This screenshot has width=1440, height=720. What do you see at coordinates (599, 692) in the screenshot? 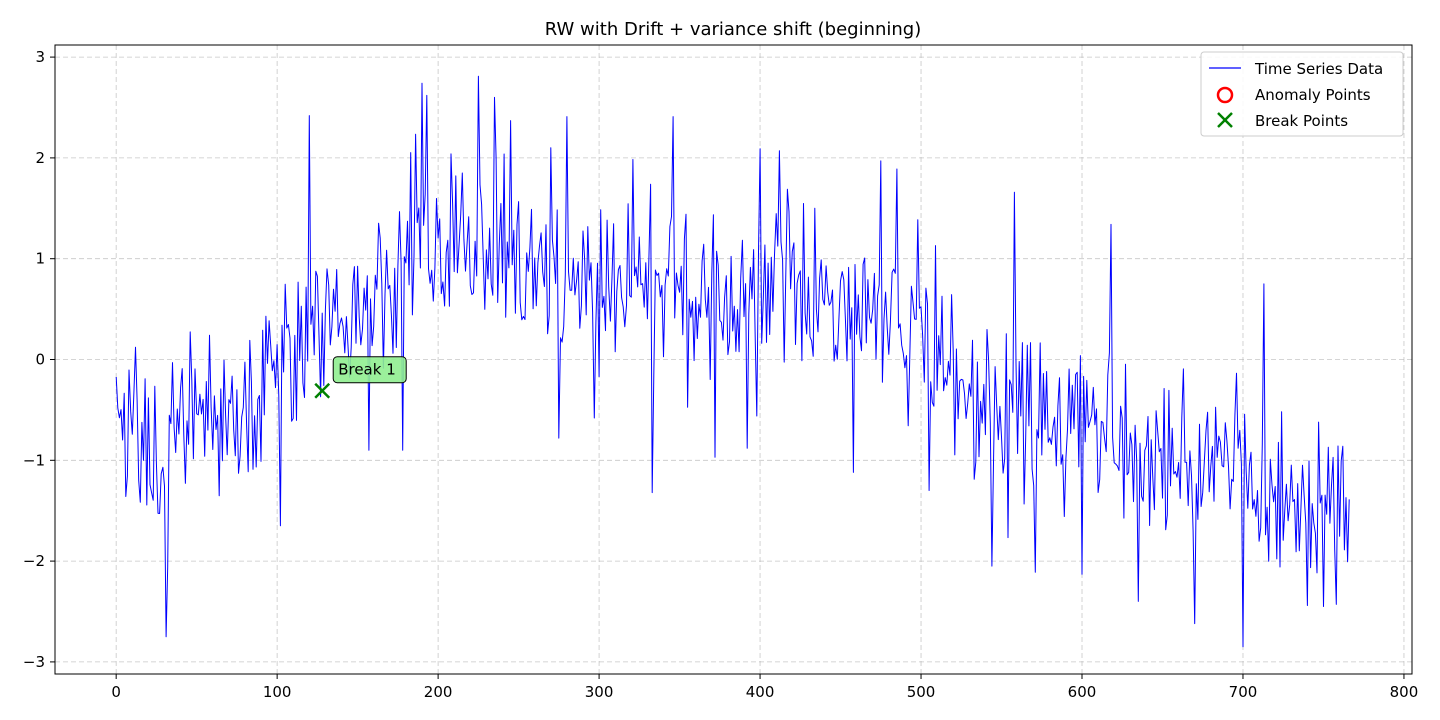
I see `x-tick-label: 300` at bounding box center [599, 692].